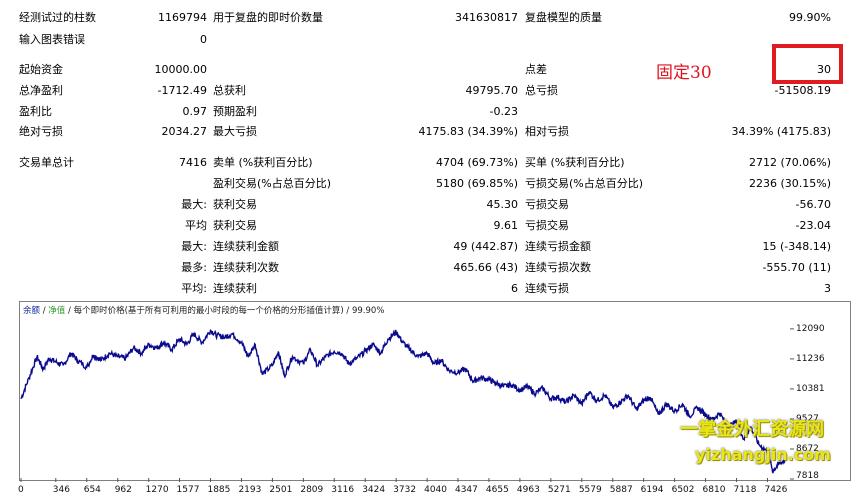 The width and height of the screenshot is (858, 504). What do you see at coordinates (547, 225) in the screenshot?
I see `avg-loss-label: 亏损交易` at bounding box center [547, 225].